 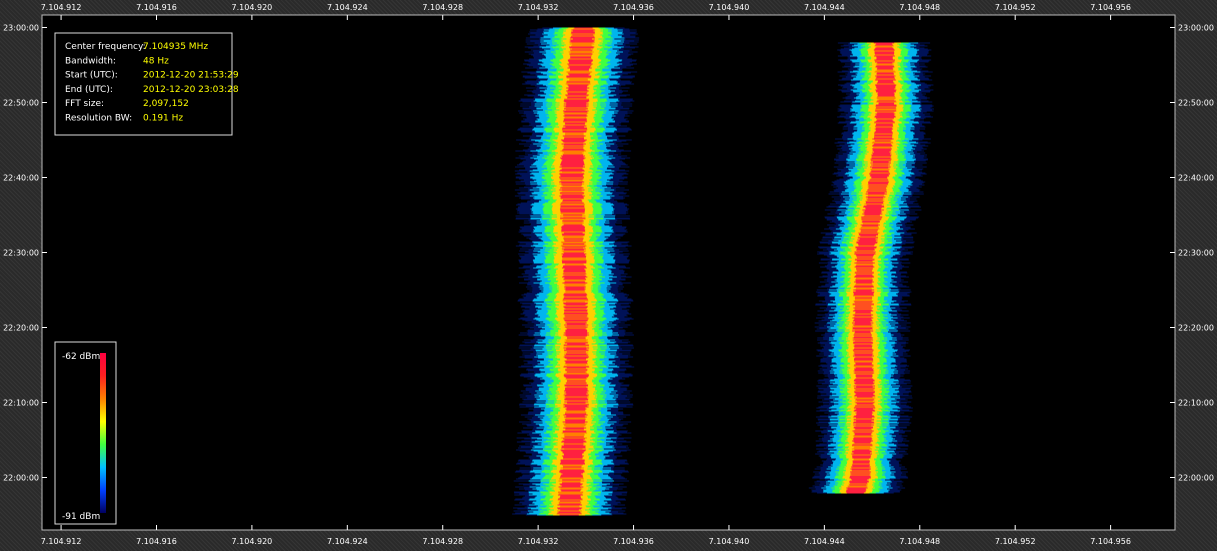 What do you see at coordinates (105, 47) in the screenshot?
I see `info-label: Center frequency:` at bounding box center [105, 47].